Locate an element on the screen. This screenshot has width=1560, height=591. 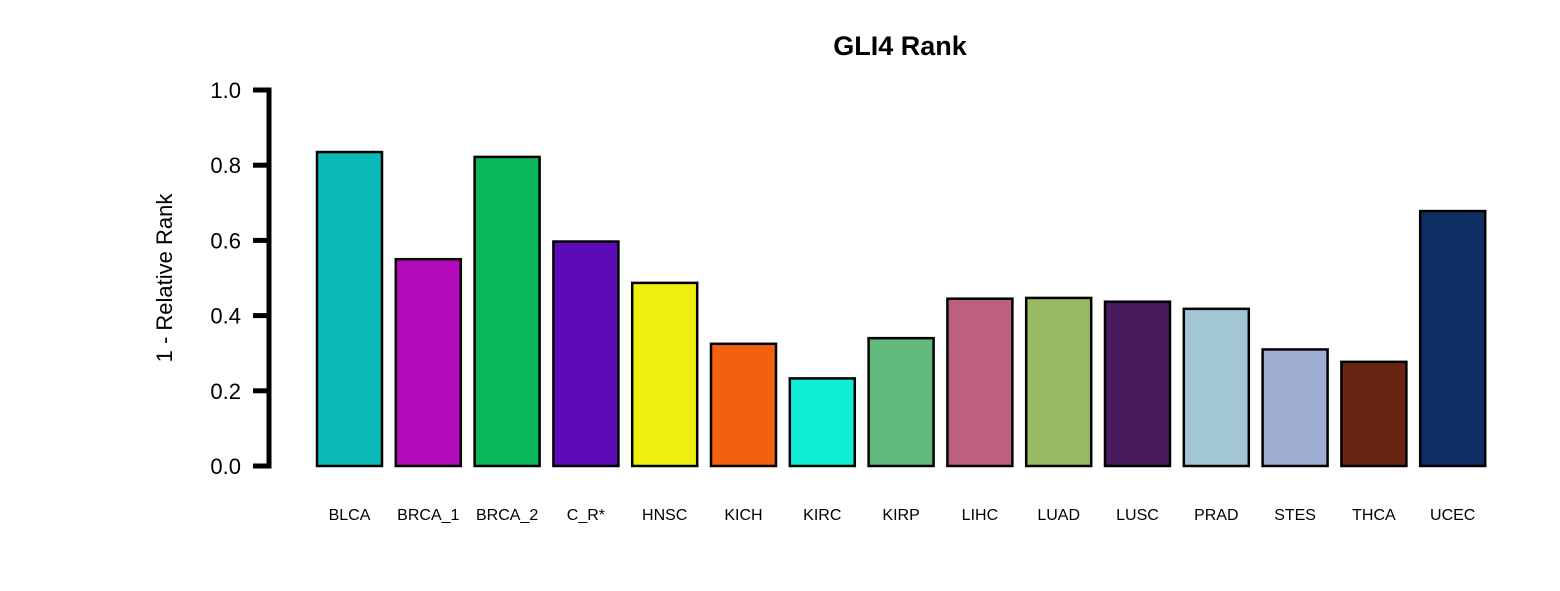
y-tick-label: 0.2 is located at coordinates (225, 391).